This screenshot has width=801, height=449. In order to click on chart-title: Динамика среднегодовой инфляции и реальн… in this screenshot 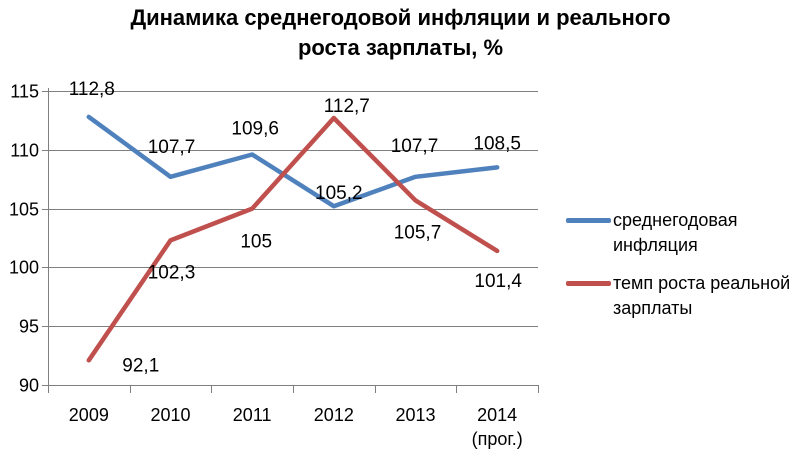, I will do `click(400, 33)`.